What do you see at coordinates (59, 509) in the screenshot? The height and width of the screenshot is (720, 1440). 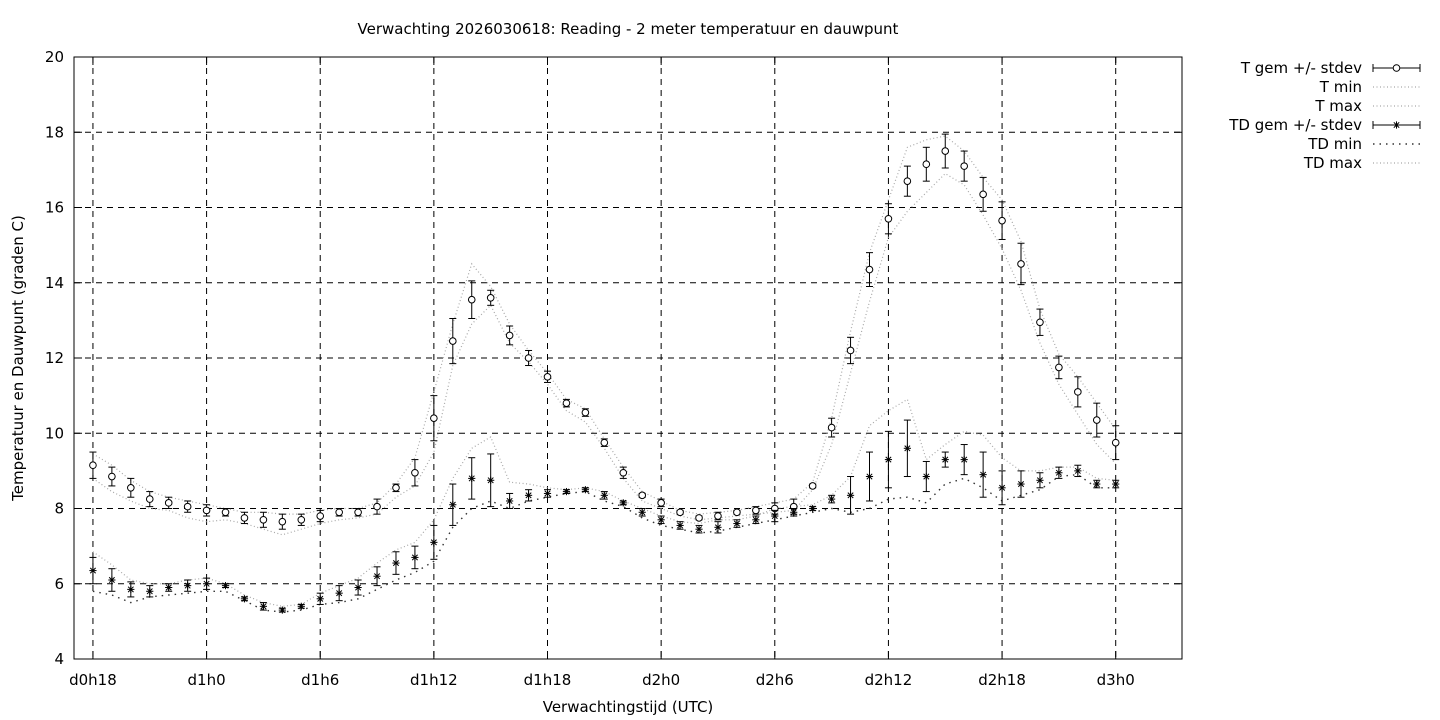 I see `y-tick-label: 8` at bounding box center [59, 509].